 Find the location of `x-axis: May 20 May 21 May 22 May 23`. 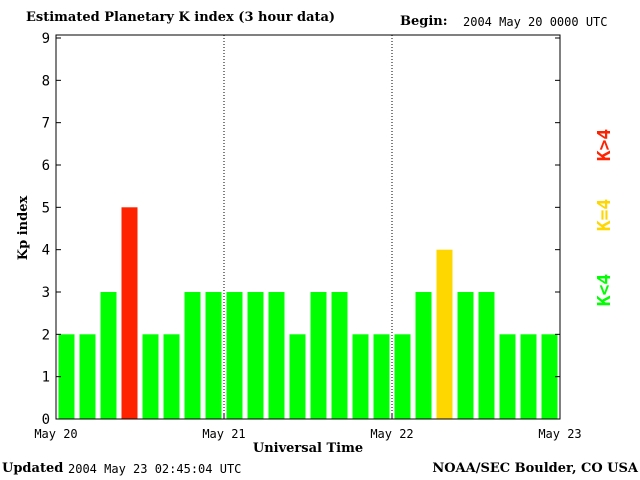

x-axis: May 20 May 21 May 22 May 23 is located at coordinates (308, 427).